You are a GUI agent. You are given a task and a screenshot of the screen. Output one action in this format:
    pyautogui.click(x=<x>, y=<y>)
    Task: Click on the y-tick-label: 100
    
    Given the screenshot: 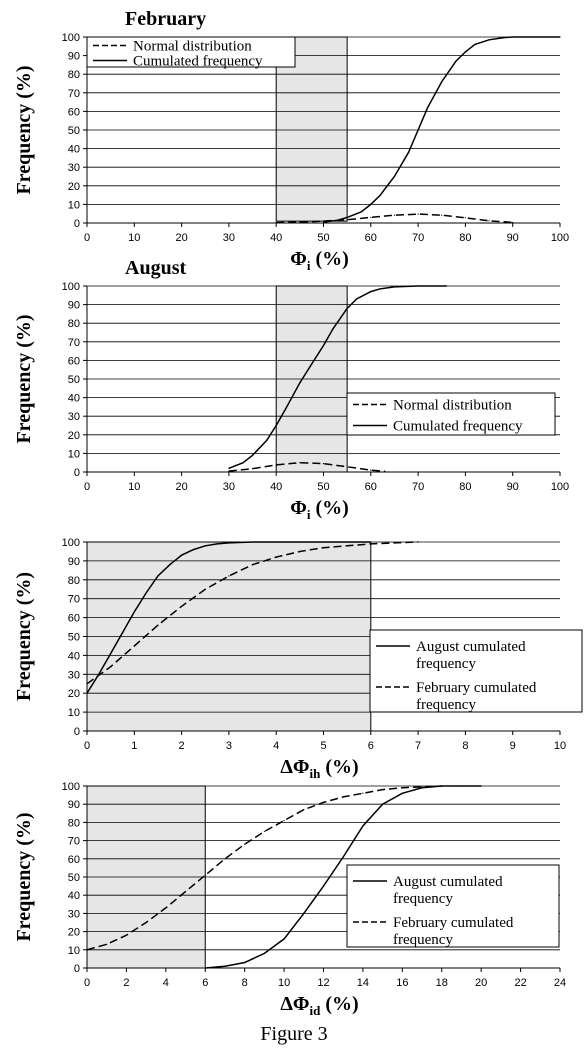 What is the action you would take?
    pyautogui.click(x=71, y=287)
    